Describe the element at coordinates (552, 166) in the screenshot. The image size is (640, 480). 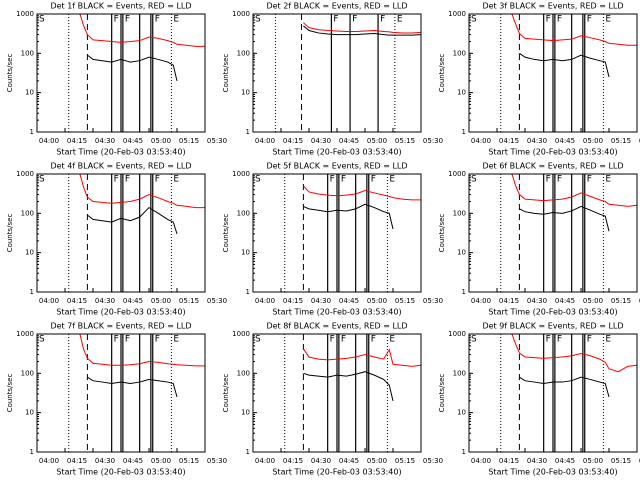
I see `chart-title: Det 6f BLACK = Events, RED = LLD` at that location.